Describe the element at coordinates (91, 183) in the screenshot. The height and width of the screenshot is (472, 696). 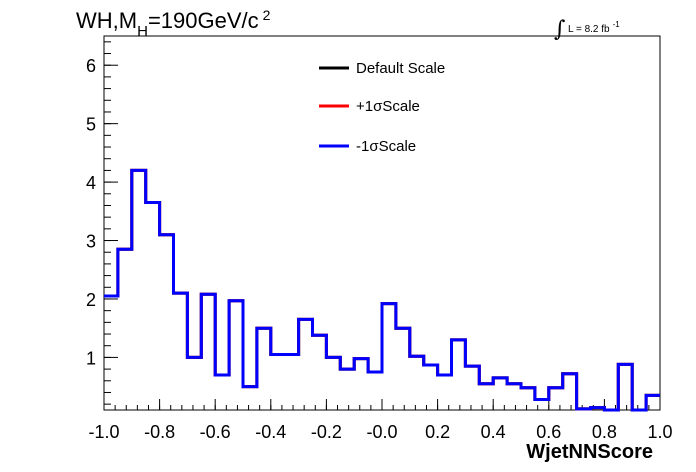
I see `y-tick-label: 4` at that location.